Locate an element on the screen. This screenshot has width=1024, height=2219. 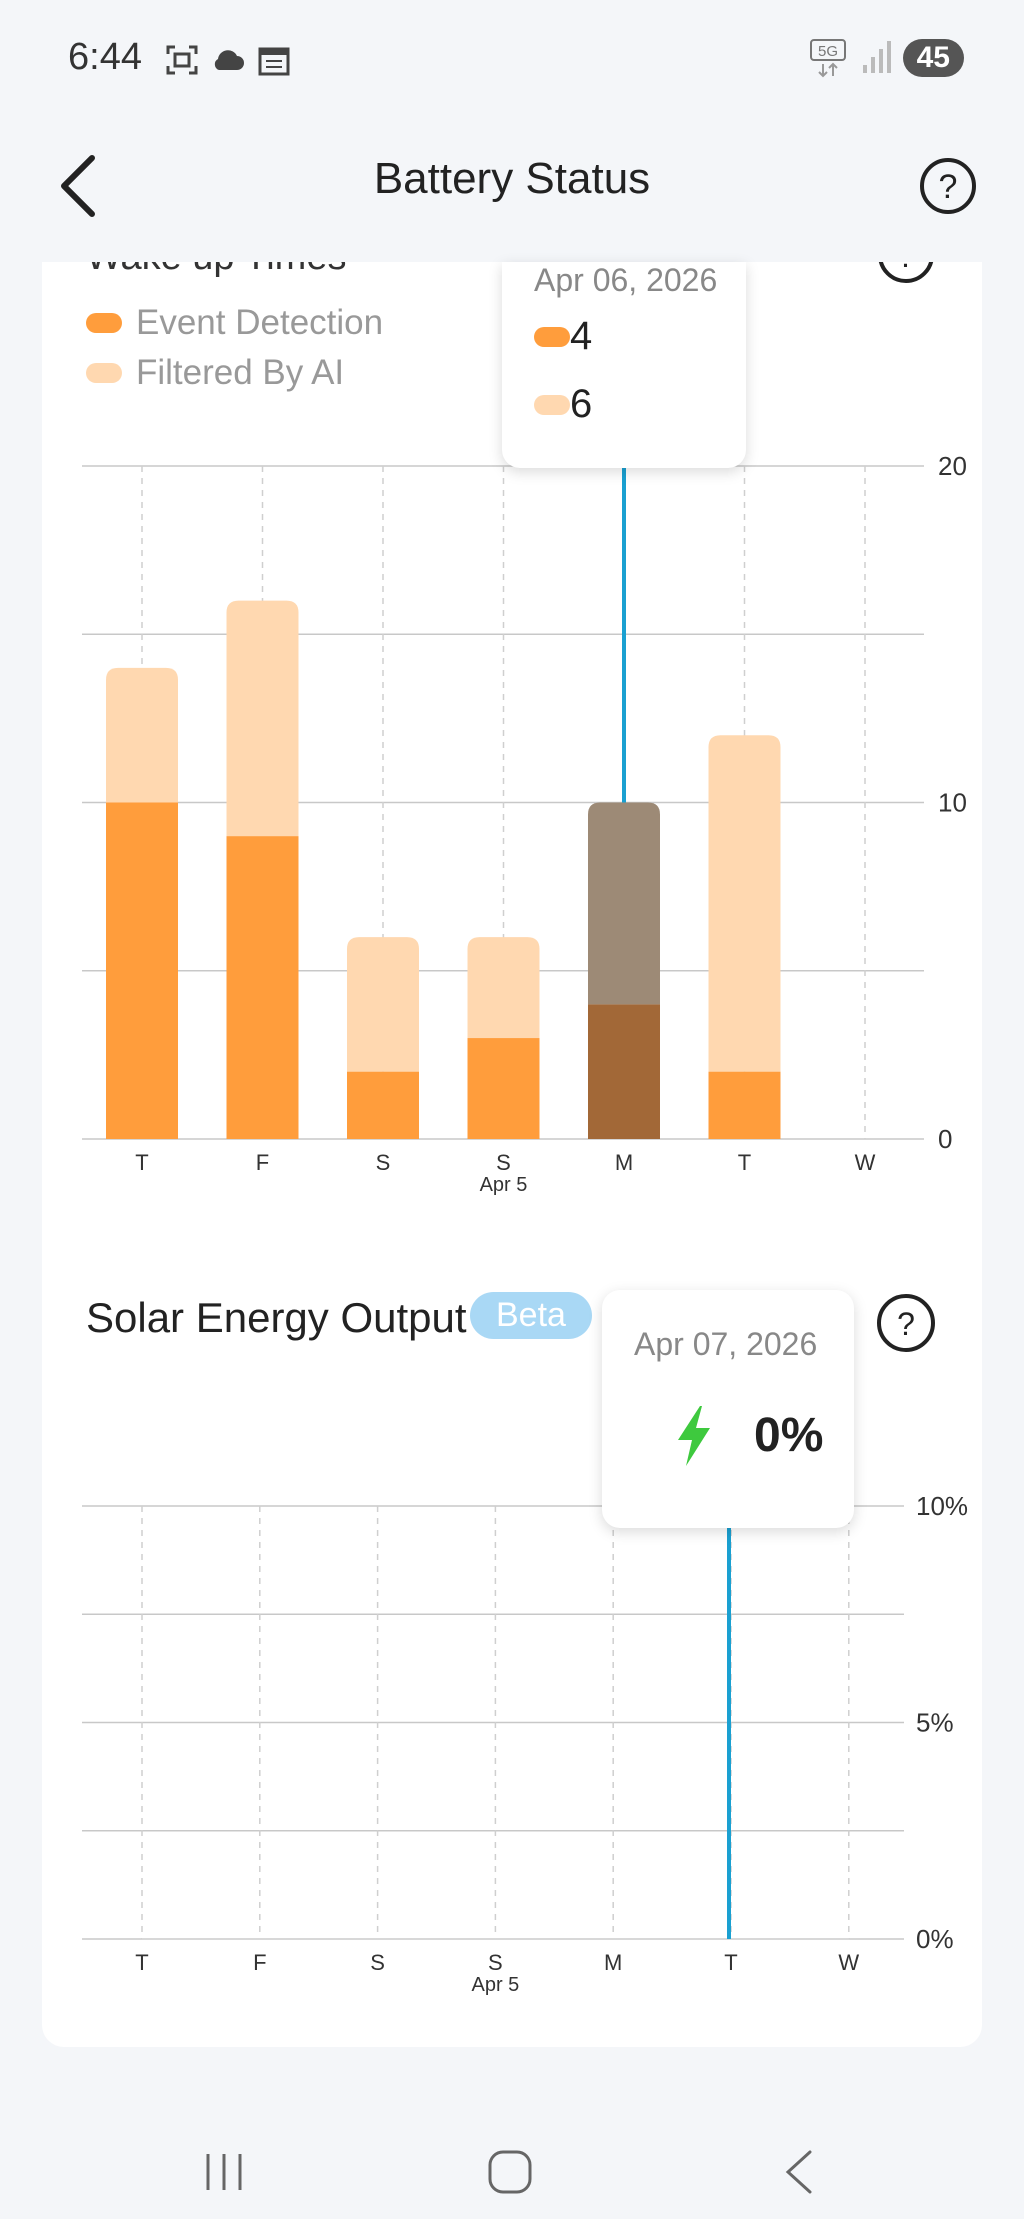
home-icon is located at coordinates (510, 2172).